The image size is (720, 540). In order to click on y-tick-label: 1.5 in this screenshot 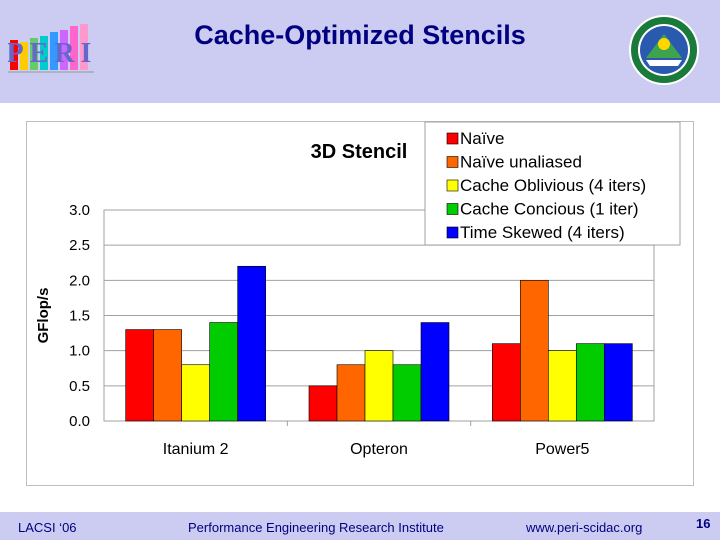, I will do `click(79, 316)`.